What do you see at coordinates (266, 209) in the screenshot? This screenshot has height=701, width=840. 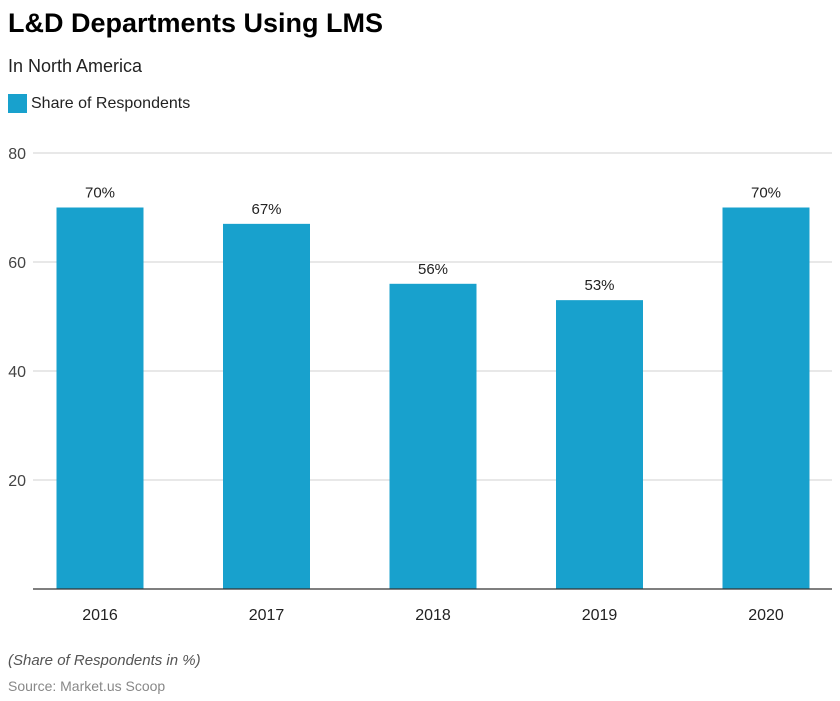 I see `data-label: 67%` at bounding box center [266, 209].